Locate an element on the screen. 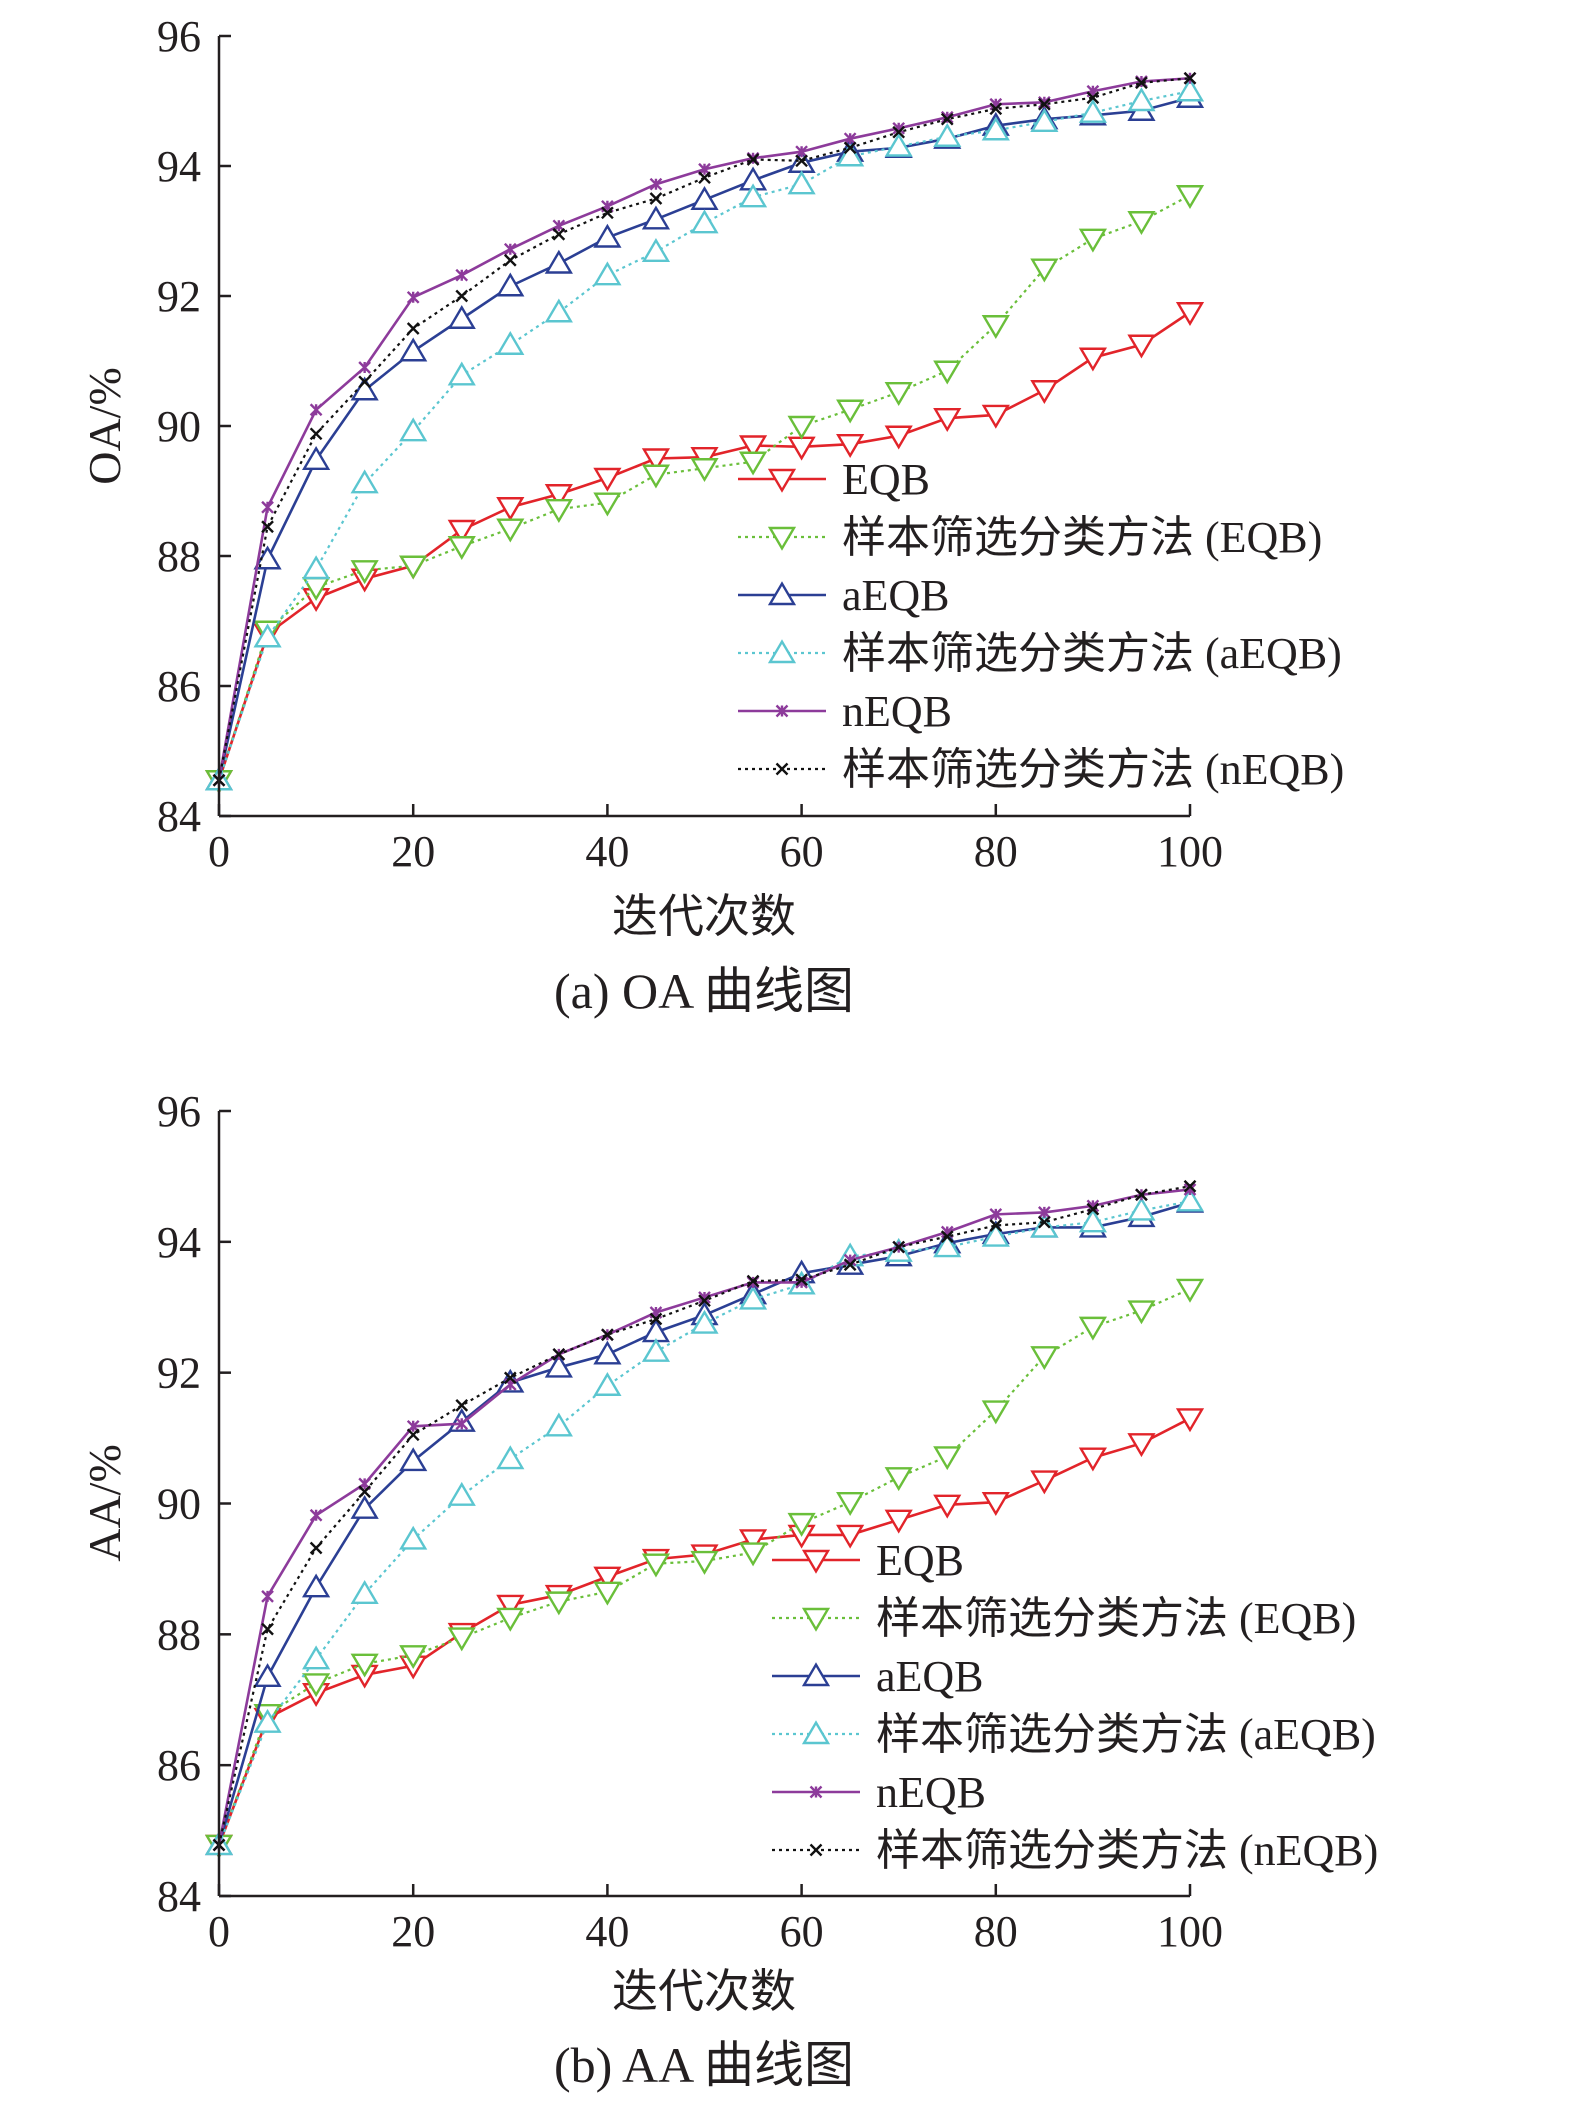 The height and width of the screenshot is (2108, 1575). legend-item-aa-neqb: nEQB is located at coordinates (879, 1792).